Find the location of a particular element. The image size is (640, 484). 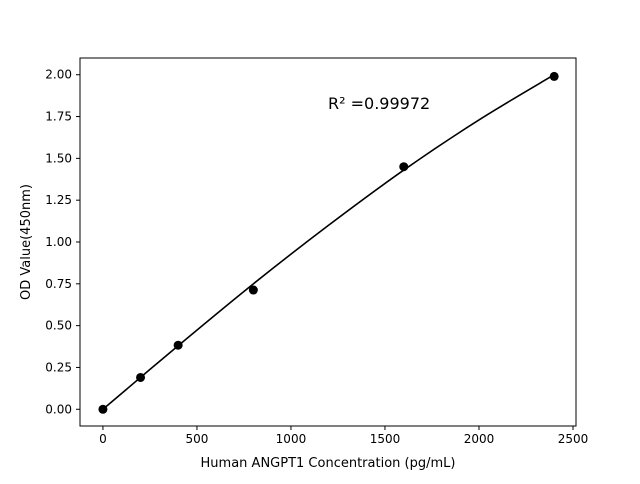

y-tick-label: 0.00 is located at coordinates (58, 409).